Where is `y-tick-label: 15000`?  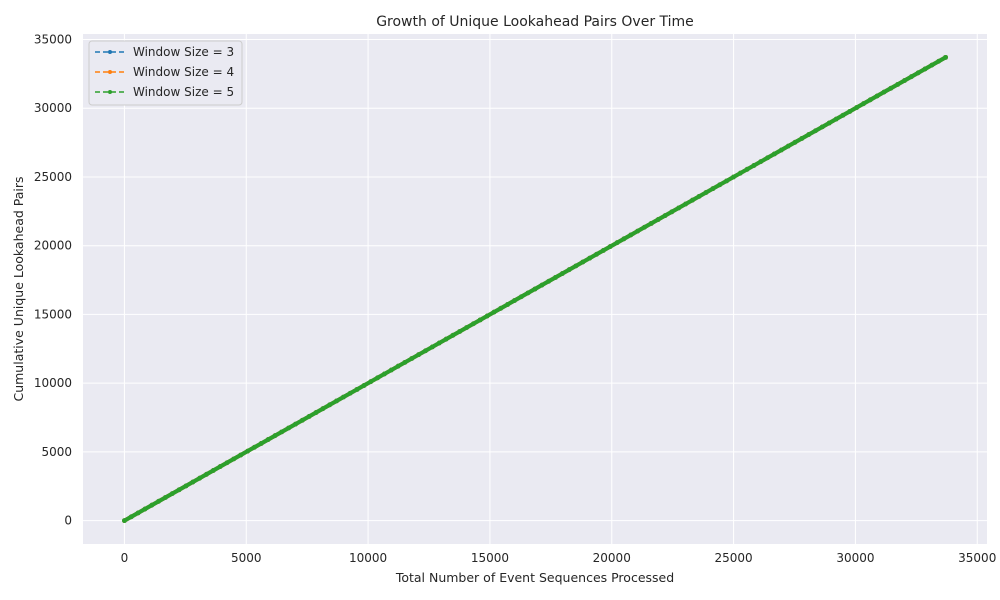 y-tick-label: 15000 is located at coordinates (53, 314).